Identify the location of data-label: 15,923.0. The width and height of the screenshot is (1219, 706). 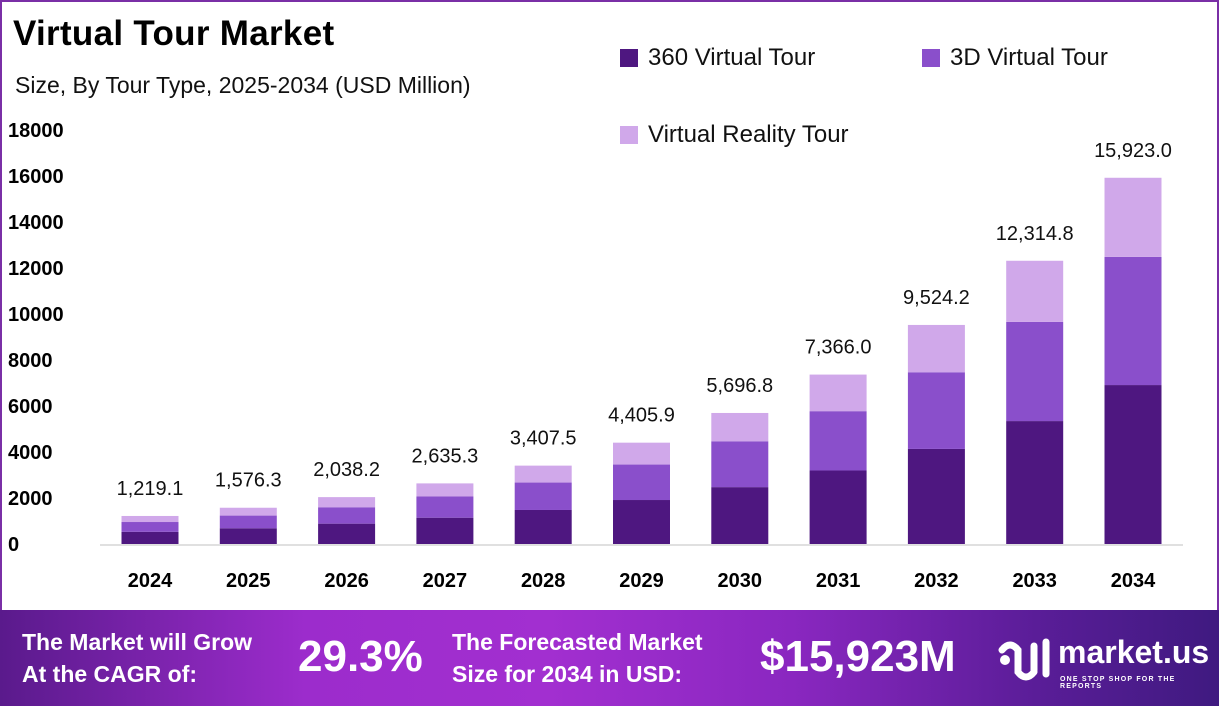
(1133, 151).